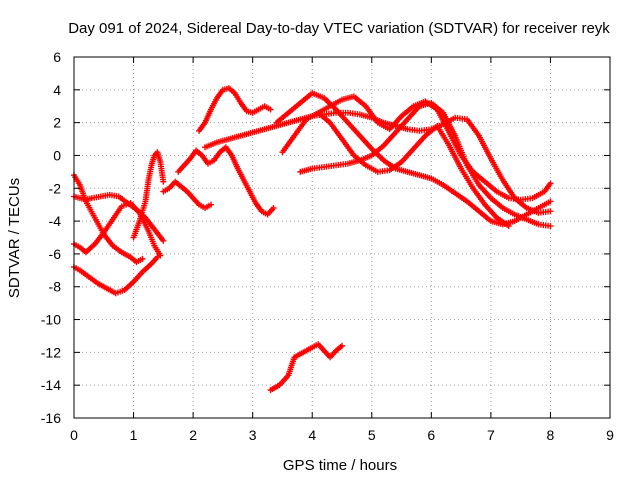 The height and width of the screenshot is (480, 640). I want to click on x-tick-label: 6, so click(431, 435).